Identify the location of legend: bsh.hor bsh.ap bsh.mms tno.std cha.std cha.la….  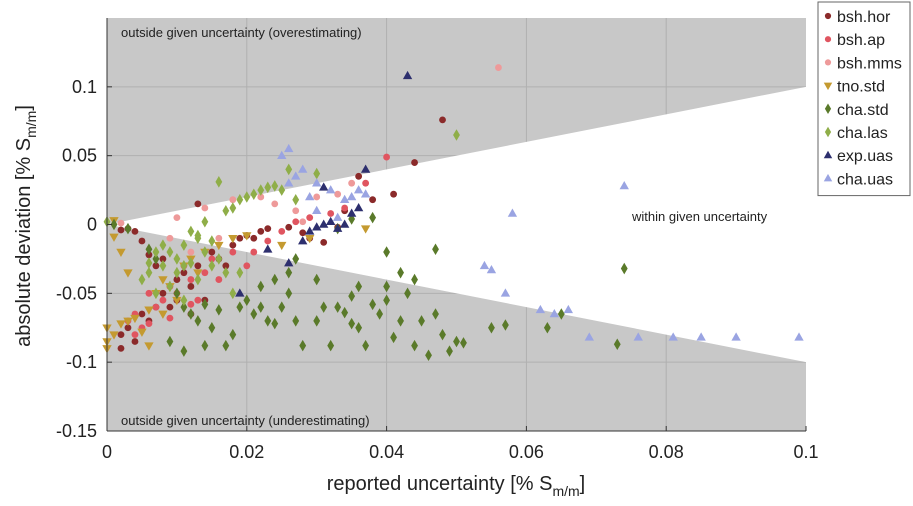
(864, 99).